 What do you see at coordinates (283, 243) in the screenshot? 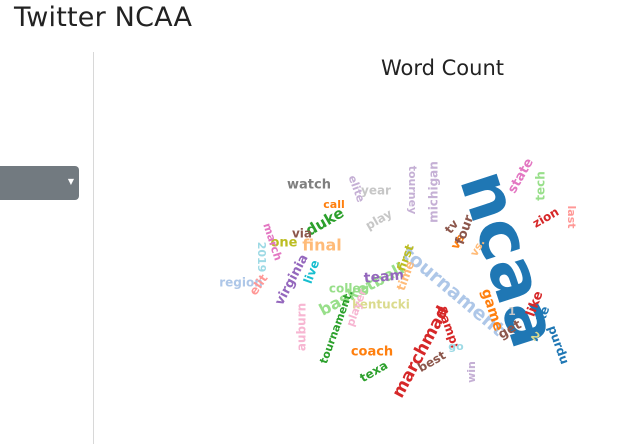
I see `word-one-21: one` at bounding box center [283, 243].